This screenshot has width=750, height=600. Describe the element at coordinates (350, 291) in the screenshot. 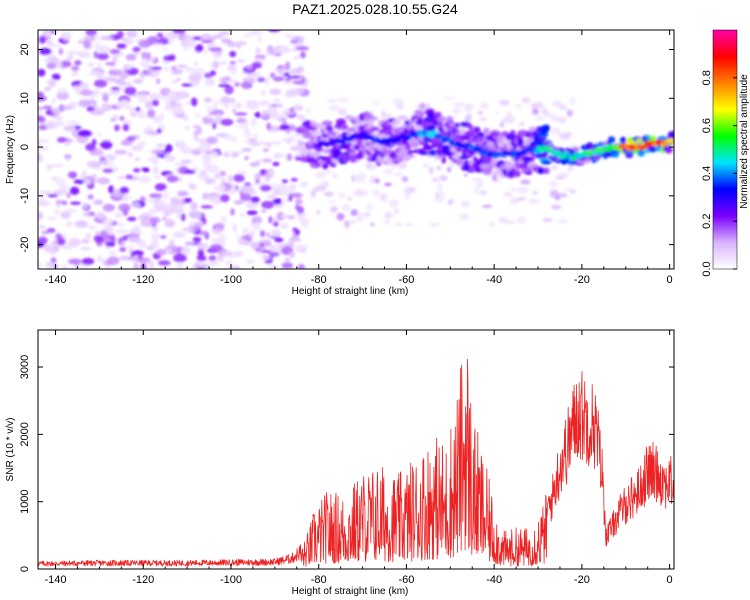

I see `spectrogram-xlabel: Height of straight line (km)` at that location.